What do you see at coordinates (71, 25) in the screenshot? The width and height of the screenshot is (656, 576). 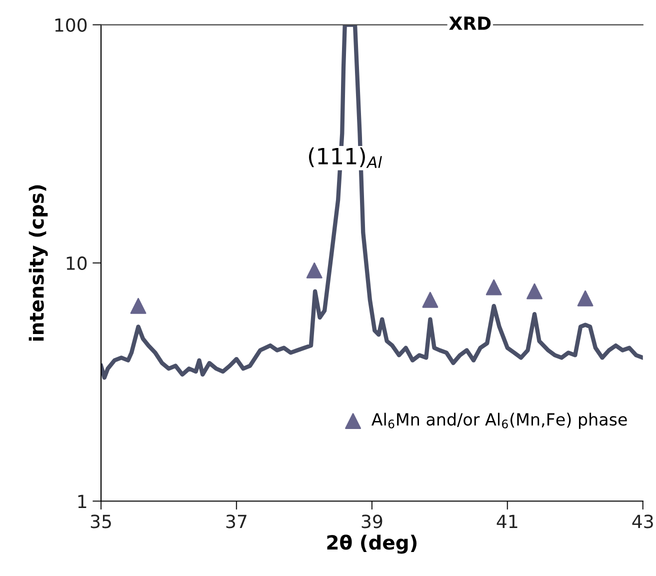 I see `y-tick-label: 100` at bounding box center [71, 25].